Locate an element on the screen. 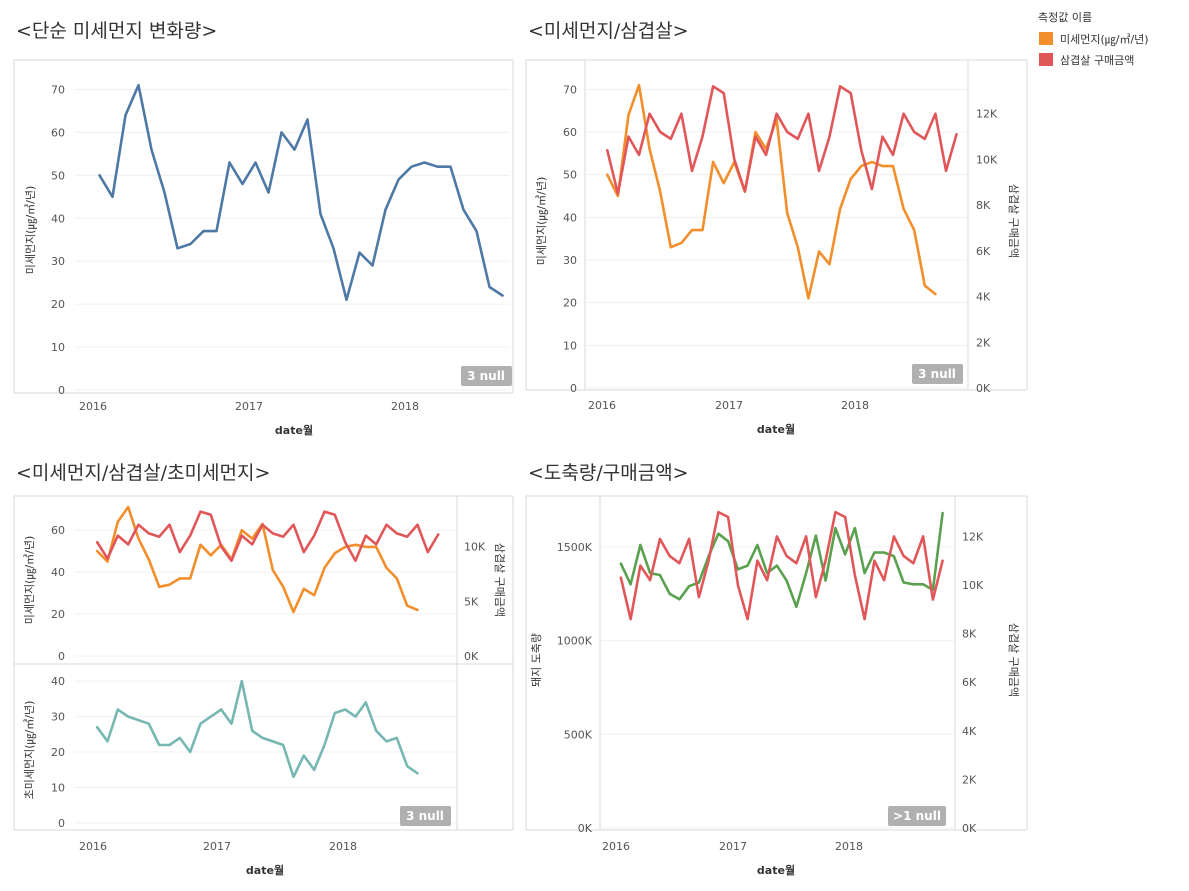  chart-3-bottom-y-title: 초미세먼지(㎍/㎥/년) is located at coordinates (29, 750).